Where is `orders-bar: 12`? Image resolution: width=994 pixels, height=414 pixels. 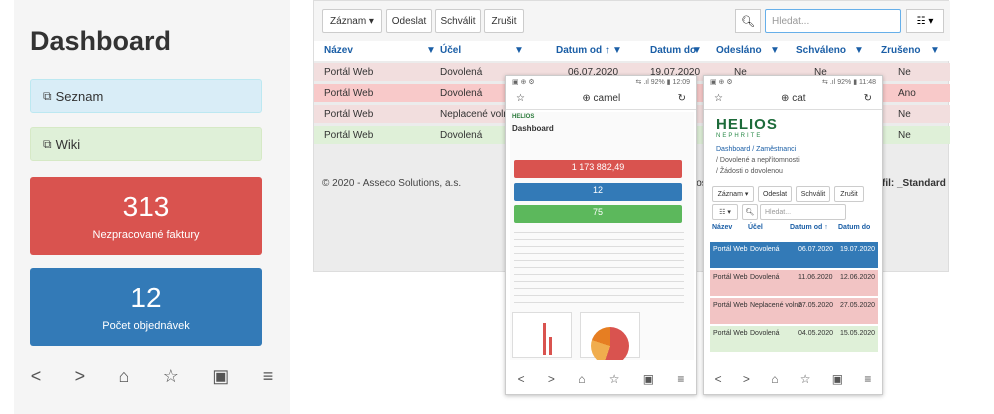
orders-bar: 12 is located at coordinates (598, 192).